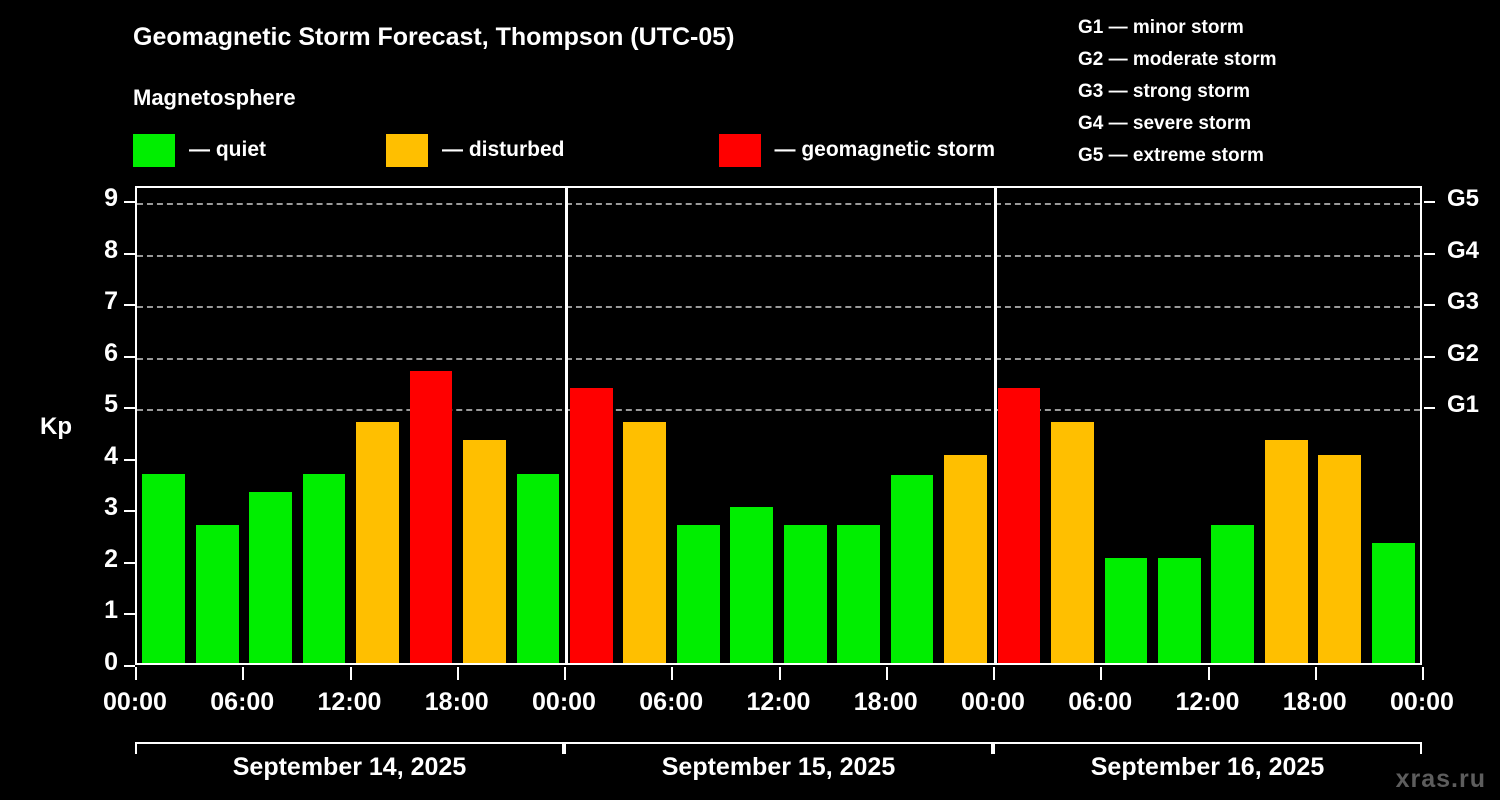 The height and width of the screenshot is (800, 1500). What do you see at coordinates (111, 404) in the screenshot?
I see `y-tick-label-5: 5` at bounding box center [111, 404].